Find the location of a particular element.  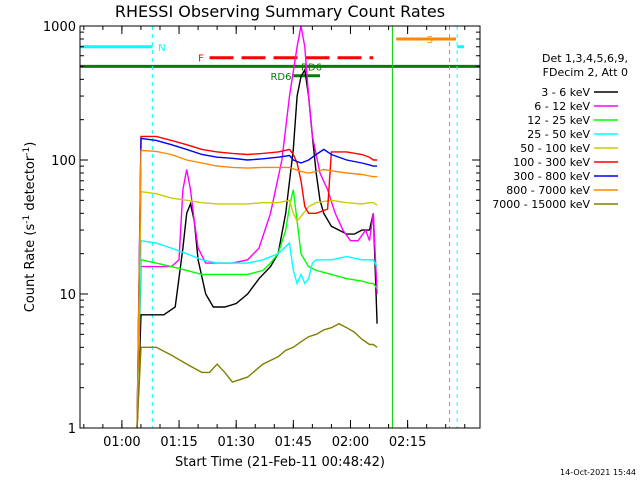

annotation-label-4: RD6 is located at coordinates (311, 67).